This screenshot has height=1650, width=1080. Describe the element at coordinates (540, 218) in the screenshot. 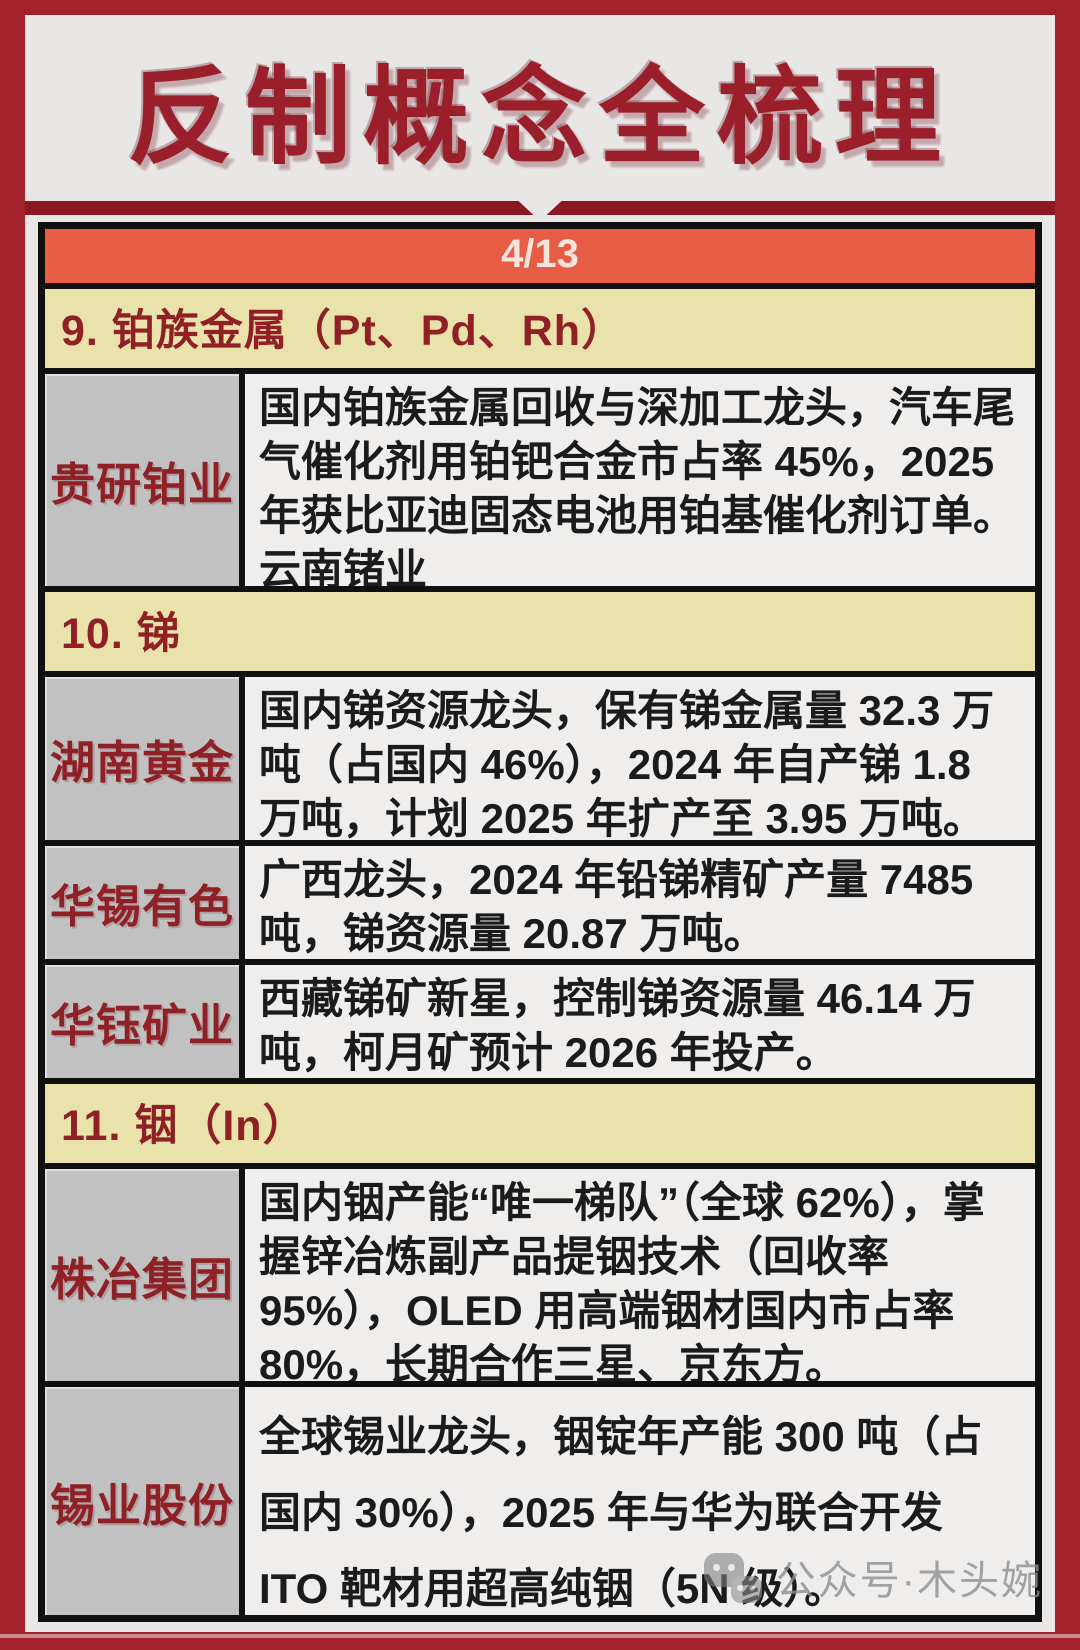

I see `ribbon-spacer` at that location.